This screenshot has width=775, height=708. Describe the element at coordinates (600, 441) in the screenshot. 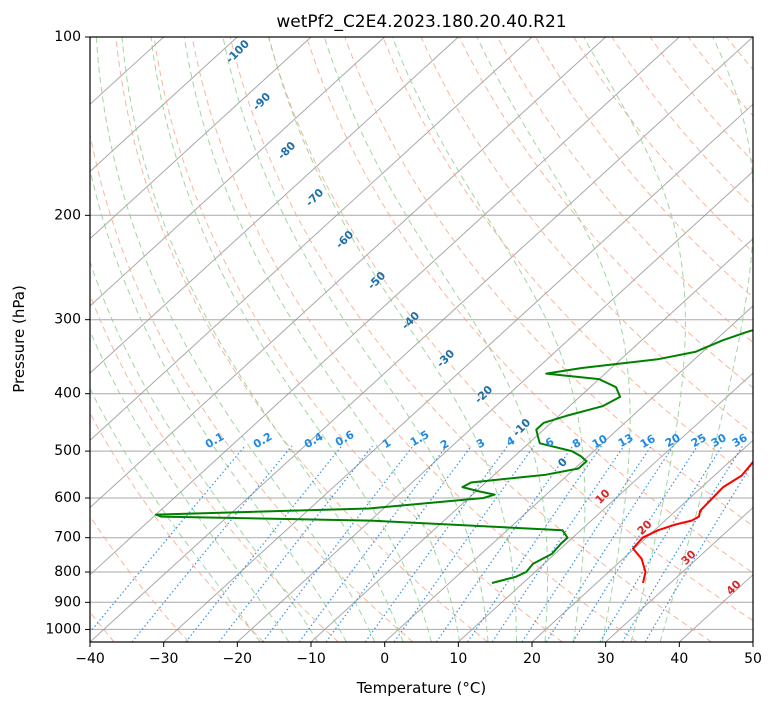

I see `mixing-ratio-label: 10` at that location.